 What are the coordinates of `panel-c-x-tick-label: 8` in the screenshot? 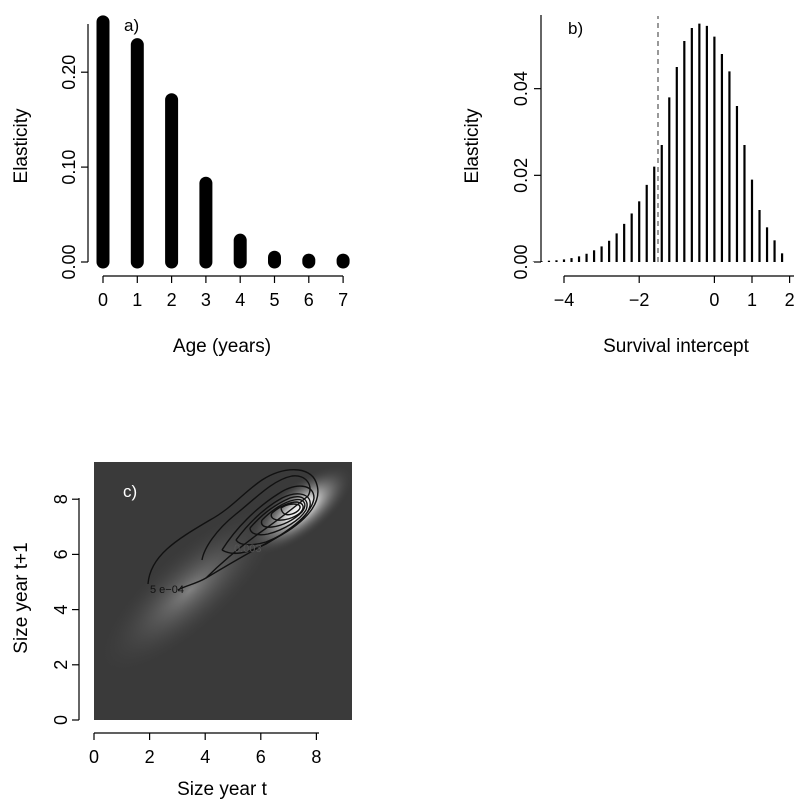 It's located at (316, 757).